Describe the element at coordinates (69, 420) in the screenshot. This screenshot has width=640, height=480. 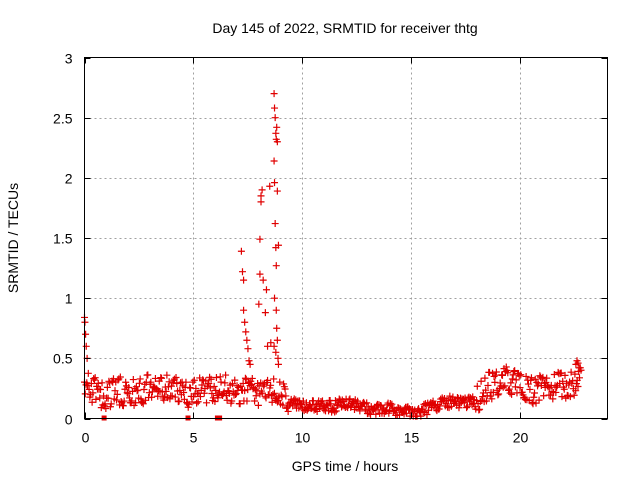
I see `y-tick-label: 0` at that location.